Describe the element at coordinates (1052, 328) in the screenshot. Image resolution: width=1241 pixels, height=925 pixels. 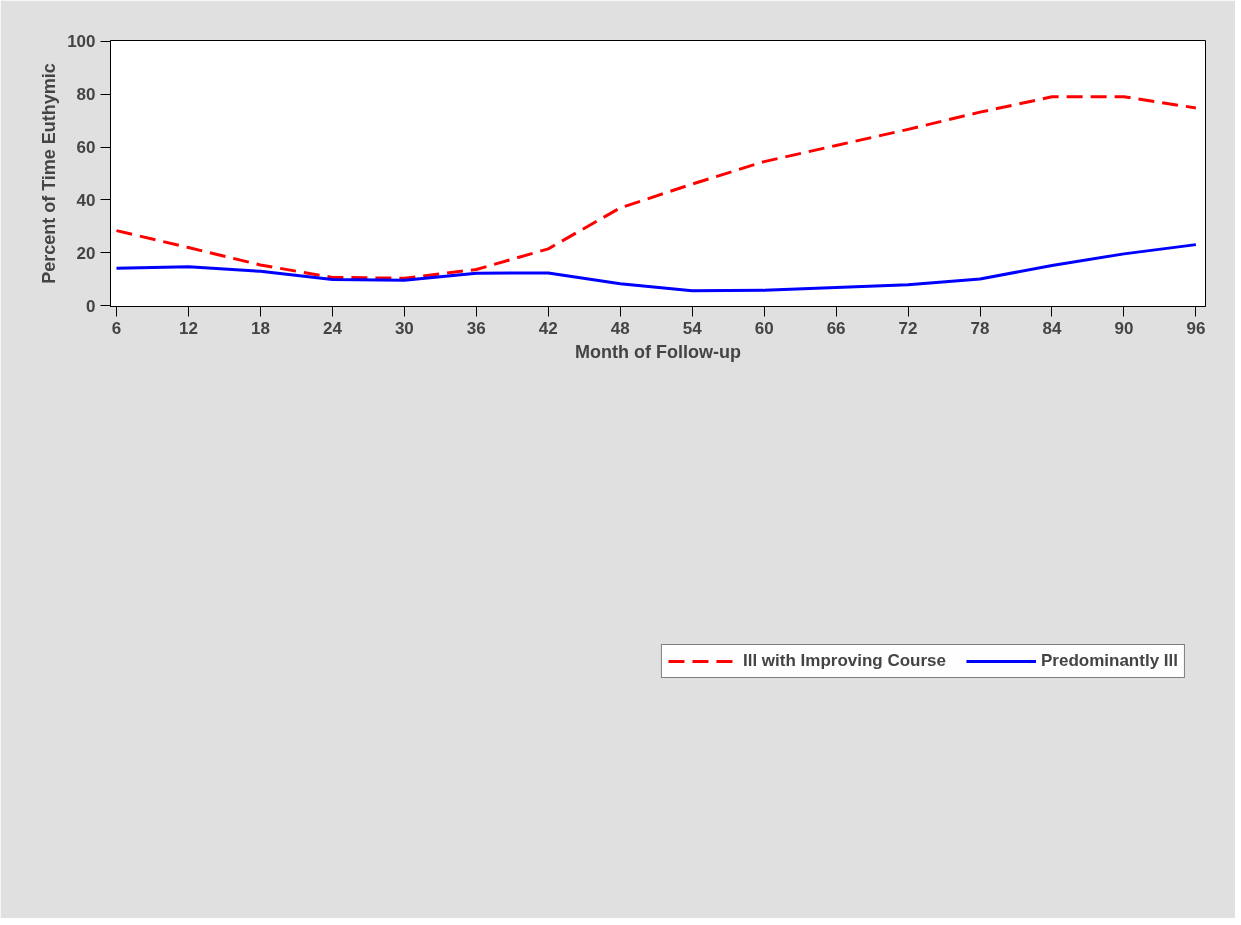
I see `x-tick-label: 84` at that location.